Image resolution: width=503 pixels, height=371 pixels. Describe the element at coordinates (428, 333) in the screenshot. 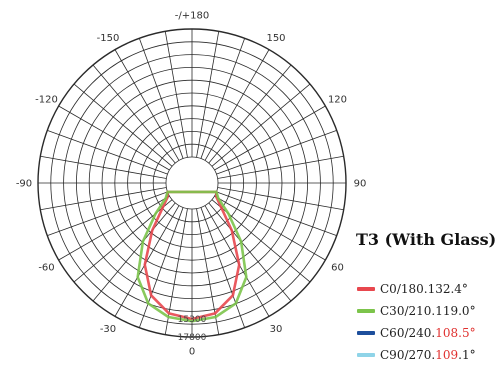

I see `legend-label-c60: C60/240.108.5°` at that location.